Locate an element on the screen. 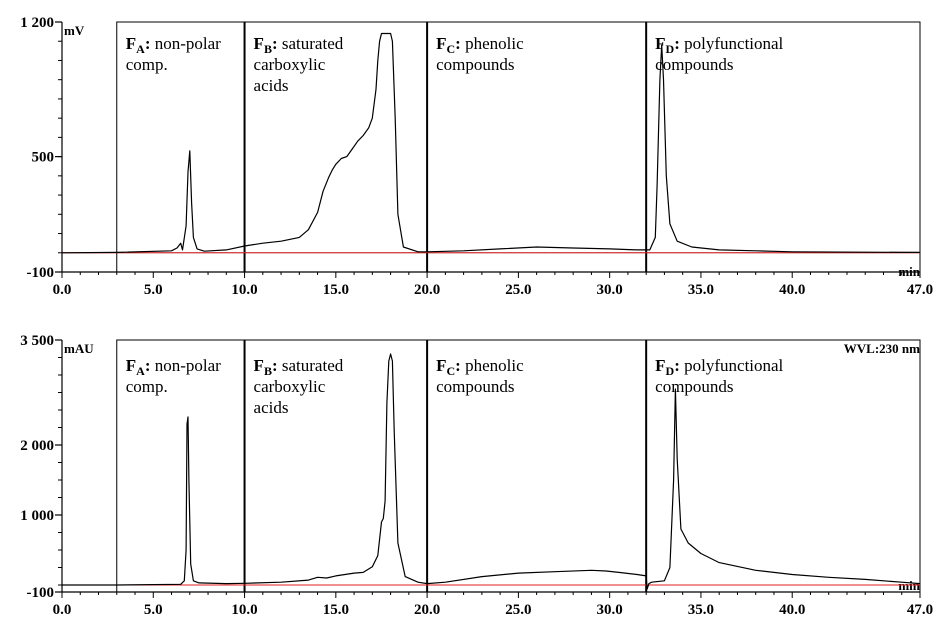 This screenshot has height=620, width=935. y-tick-label: 500 is located at coordinates (43, 158).